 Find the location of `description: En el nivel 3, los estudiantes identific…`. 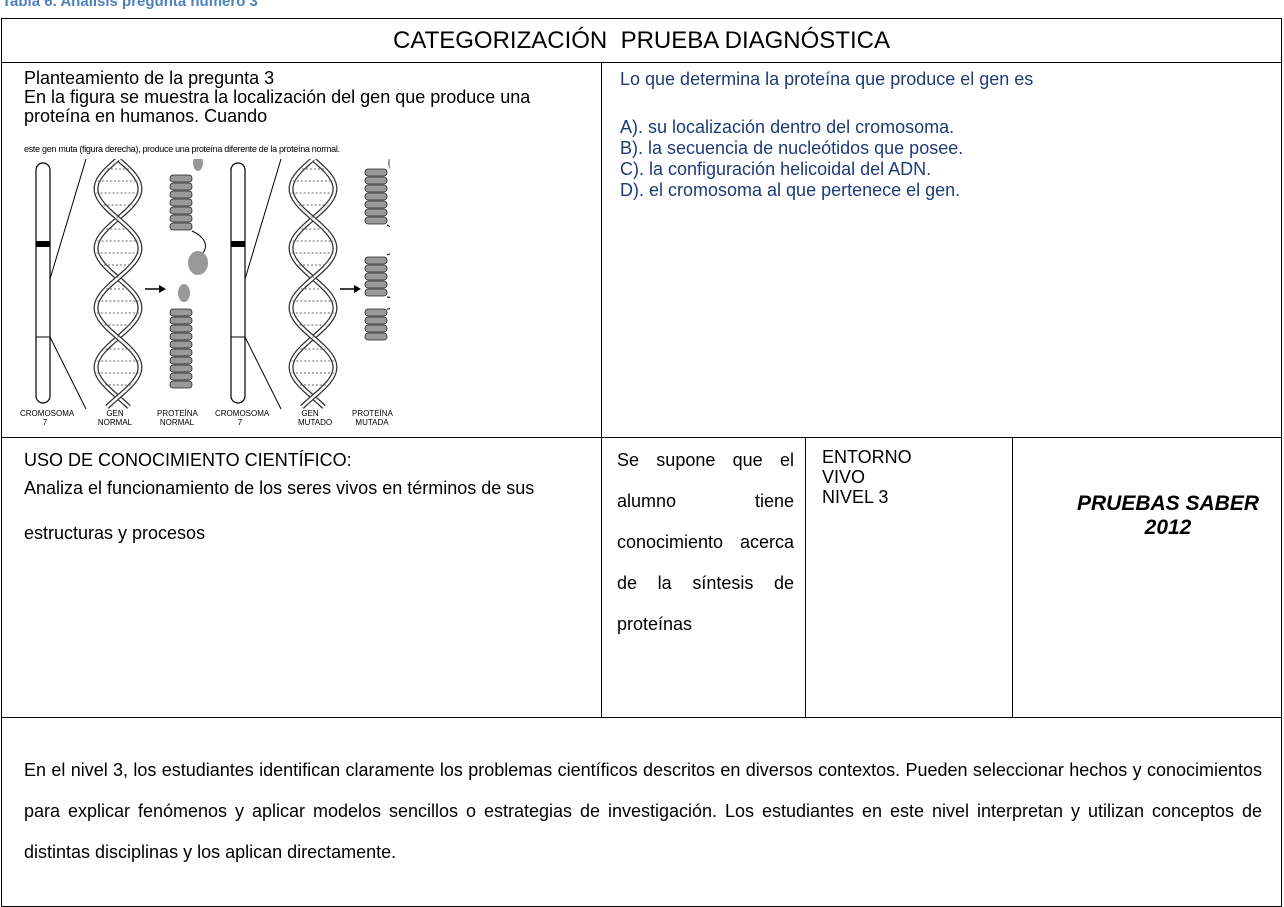

description: En el nivel 3, los estudiantes identific… is located at coordinates (643, 811).